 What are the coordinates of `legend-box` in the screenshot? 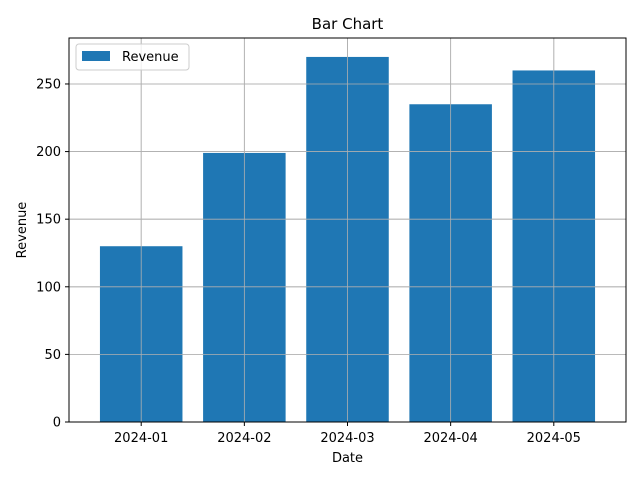 It's located at (132, 57).